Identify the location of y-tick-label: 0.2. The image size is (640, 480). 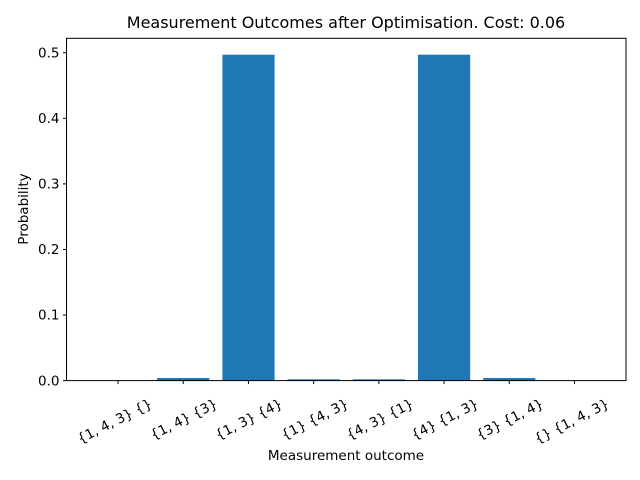
(48, 250).